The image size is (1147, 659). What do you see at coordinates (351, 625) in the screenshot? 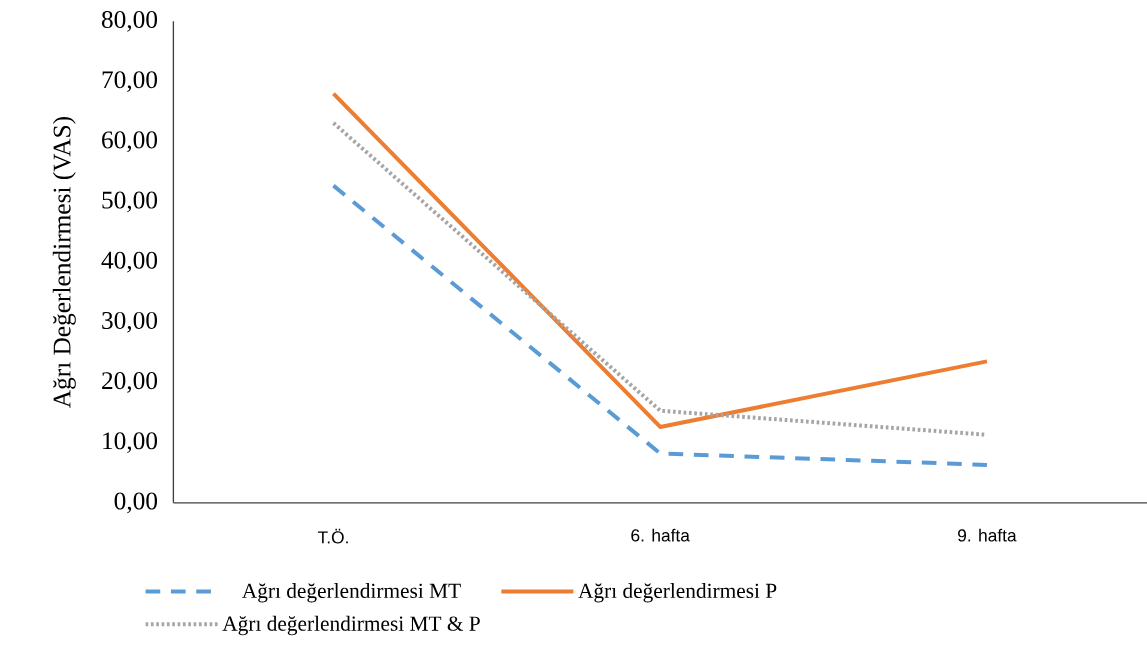
I see `legend-label: Ağrı değerlendirmesi MT & P` at bounding box center [351, 625].